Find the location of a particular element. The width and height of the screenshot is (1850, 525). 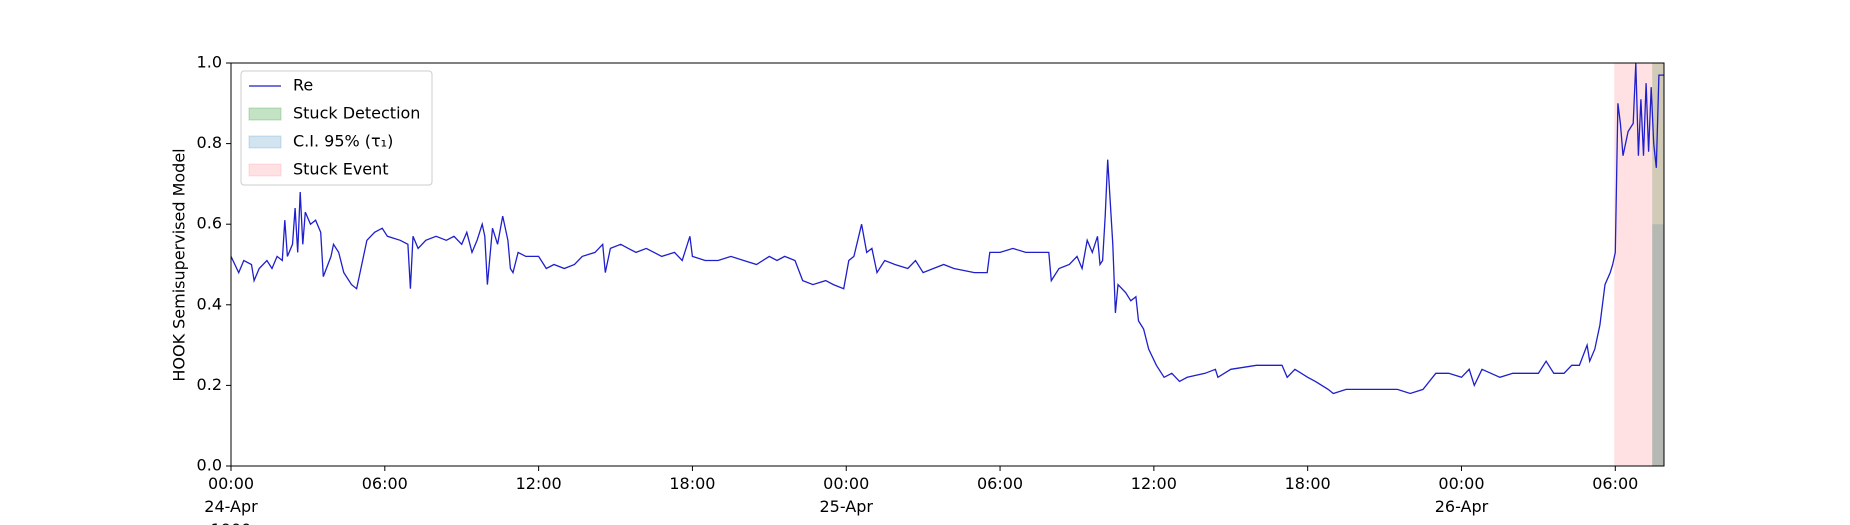

legend-label: Stuck Detection is located at coordinates (356, 113).